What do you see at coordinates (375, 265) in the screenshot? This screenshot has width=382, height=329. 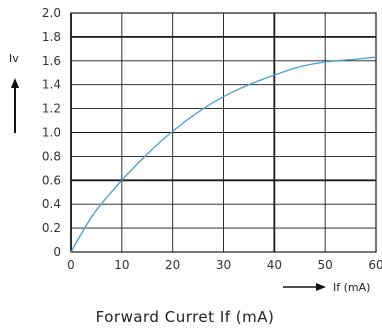 I see `x-tick-label: 60` at bounding box center [375, 265].